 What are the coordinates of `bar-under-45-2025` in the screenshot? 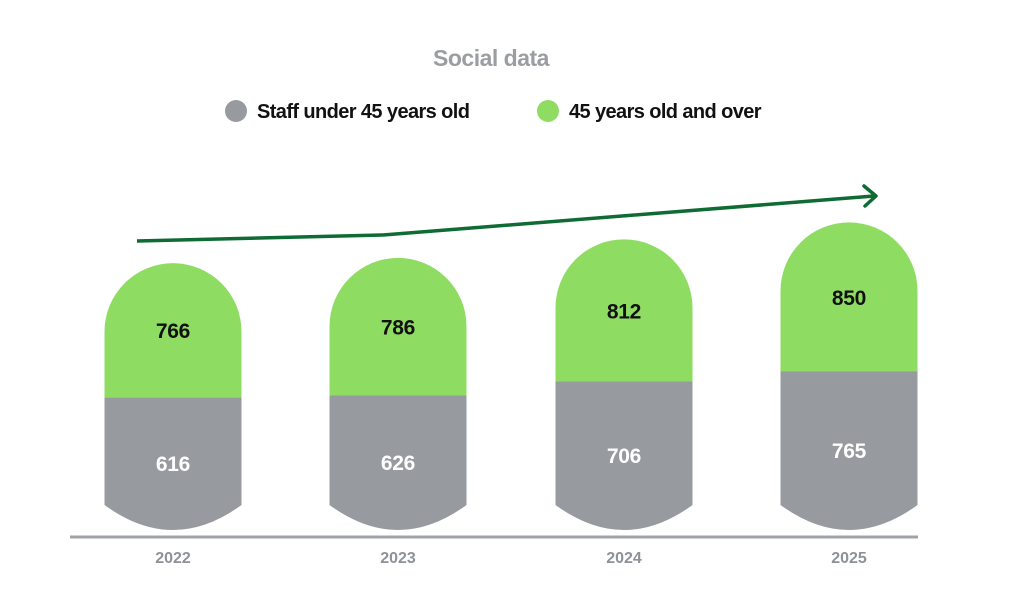 It's located at (849, 450).